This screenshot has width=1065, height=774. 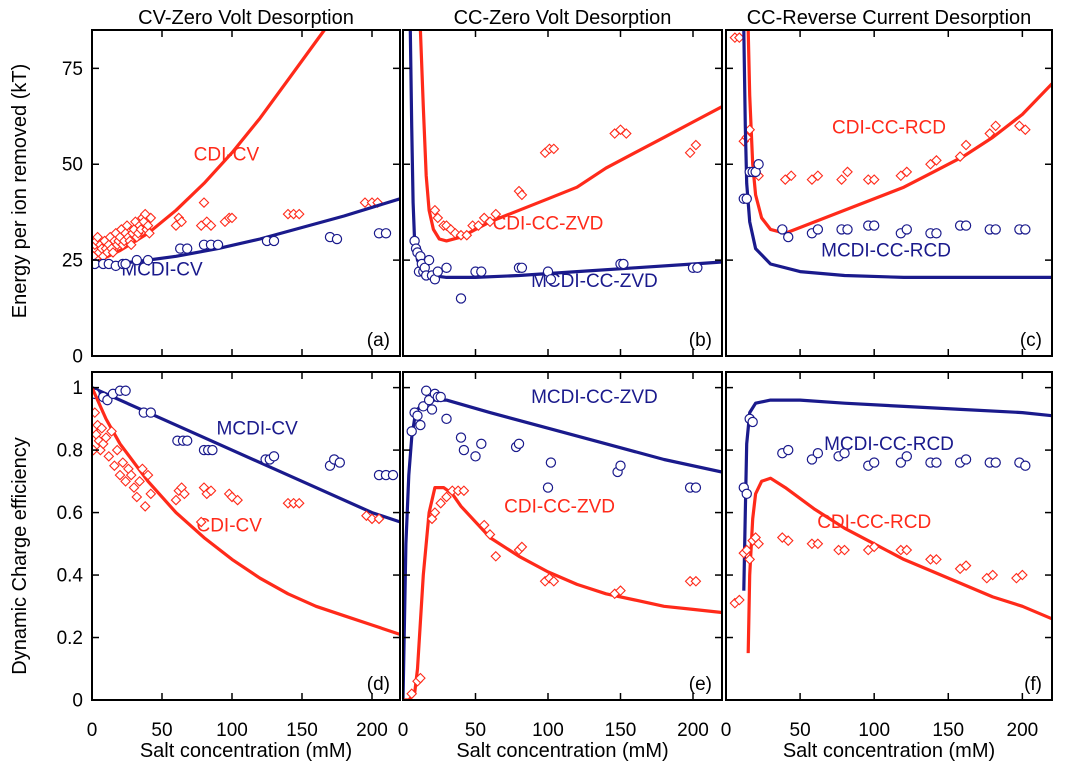 I want to click on series-label-mcdi-cc-rcd: MCDI-CC-RCD, so click(x=886, y=250).